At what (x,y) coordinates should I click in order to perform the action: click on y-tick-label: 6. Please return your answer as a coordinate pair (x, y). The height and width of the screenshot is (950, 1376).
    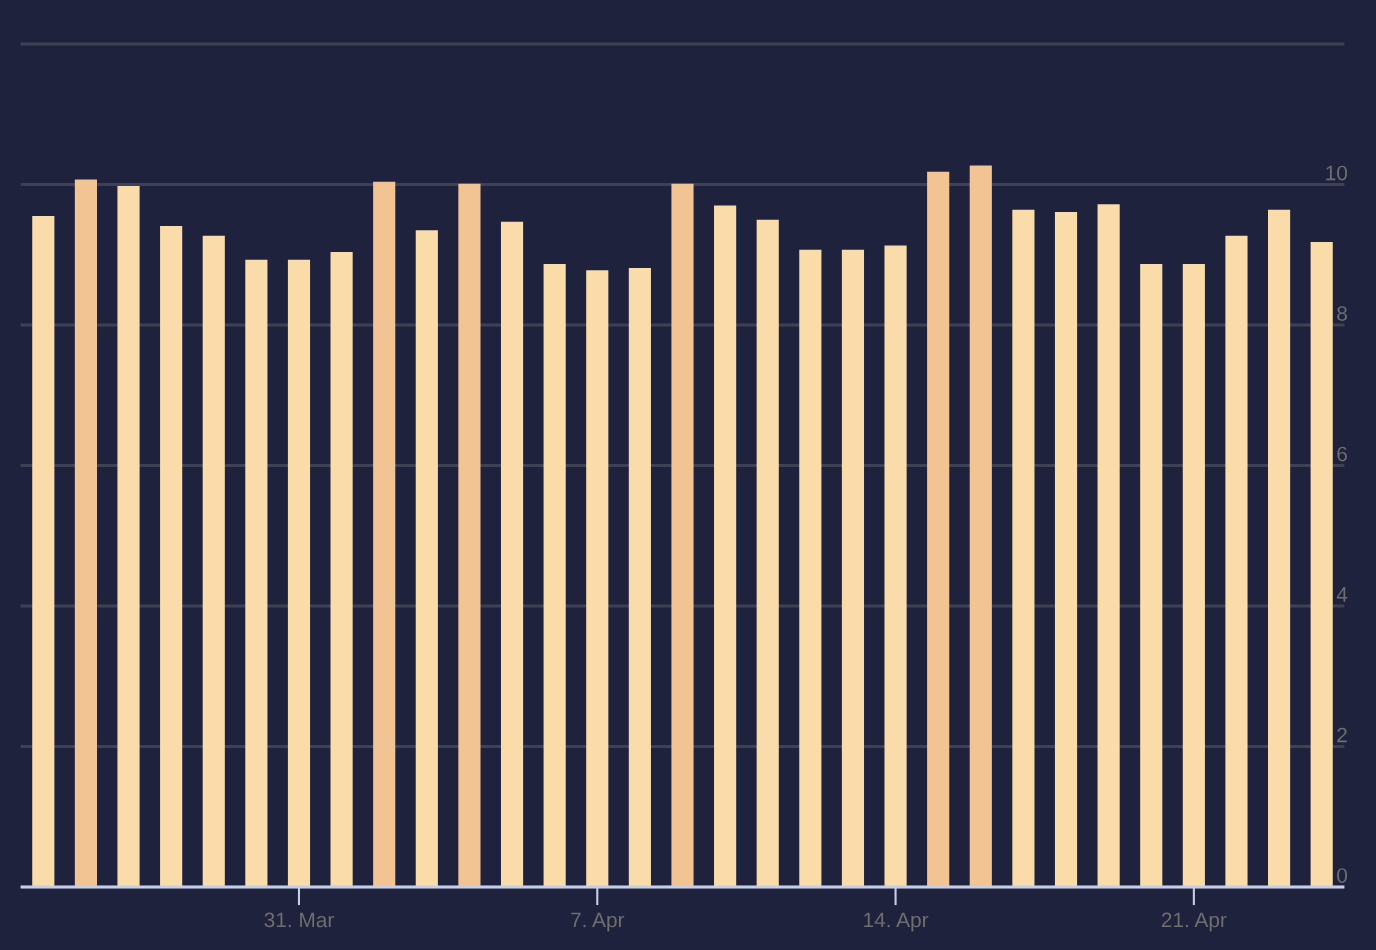
    Looking at the image, I should click on (1342, 454).